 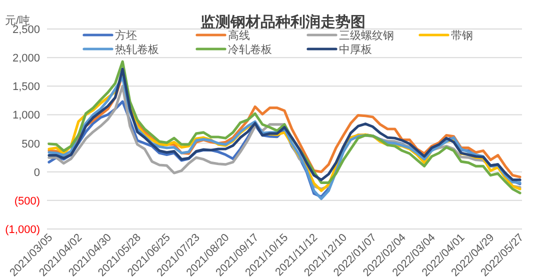 I want to click on y-tick-label: 0, so click(x=37, y=172).